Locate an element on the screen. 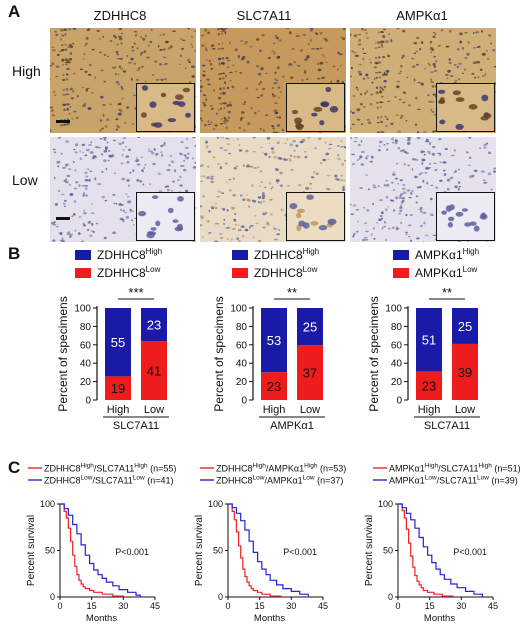 This screenshot has width=532, height=630. panel-b-letter: B is located at coordinates (14, 253).